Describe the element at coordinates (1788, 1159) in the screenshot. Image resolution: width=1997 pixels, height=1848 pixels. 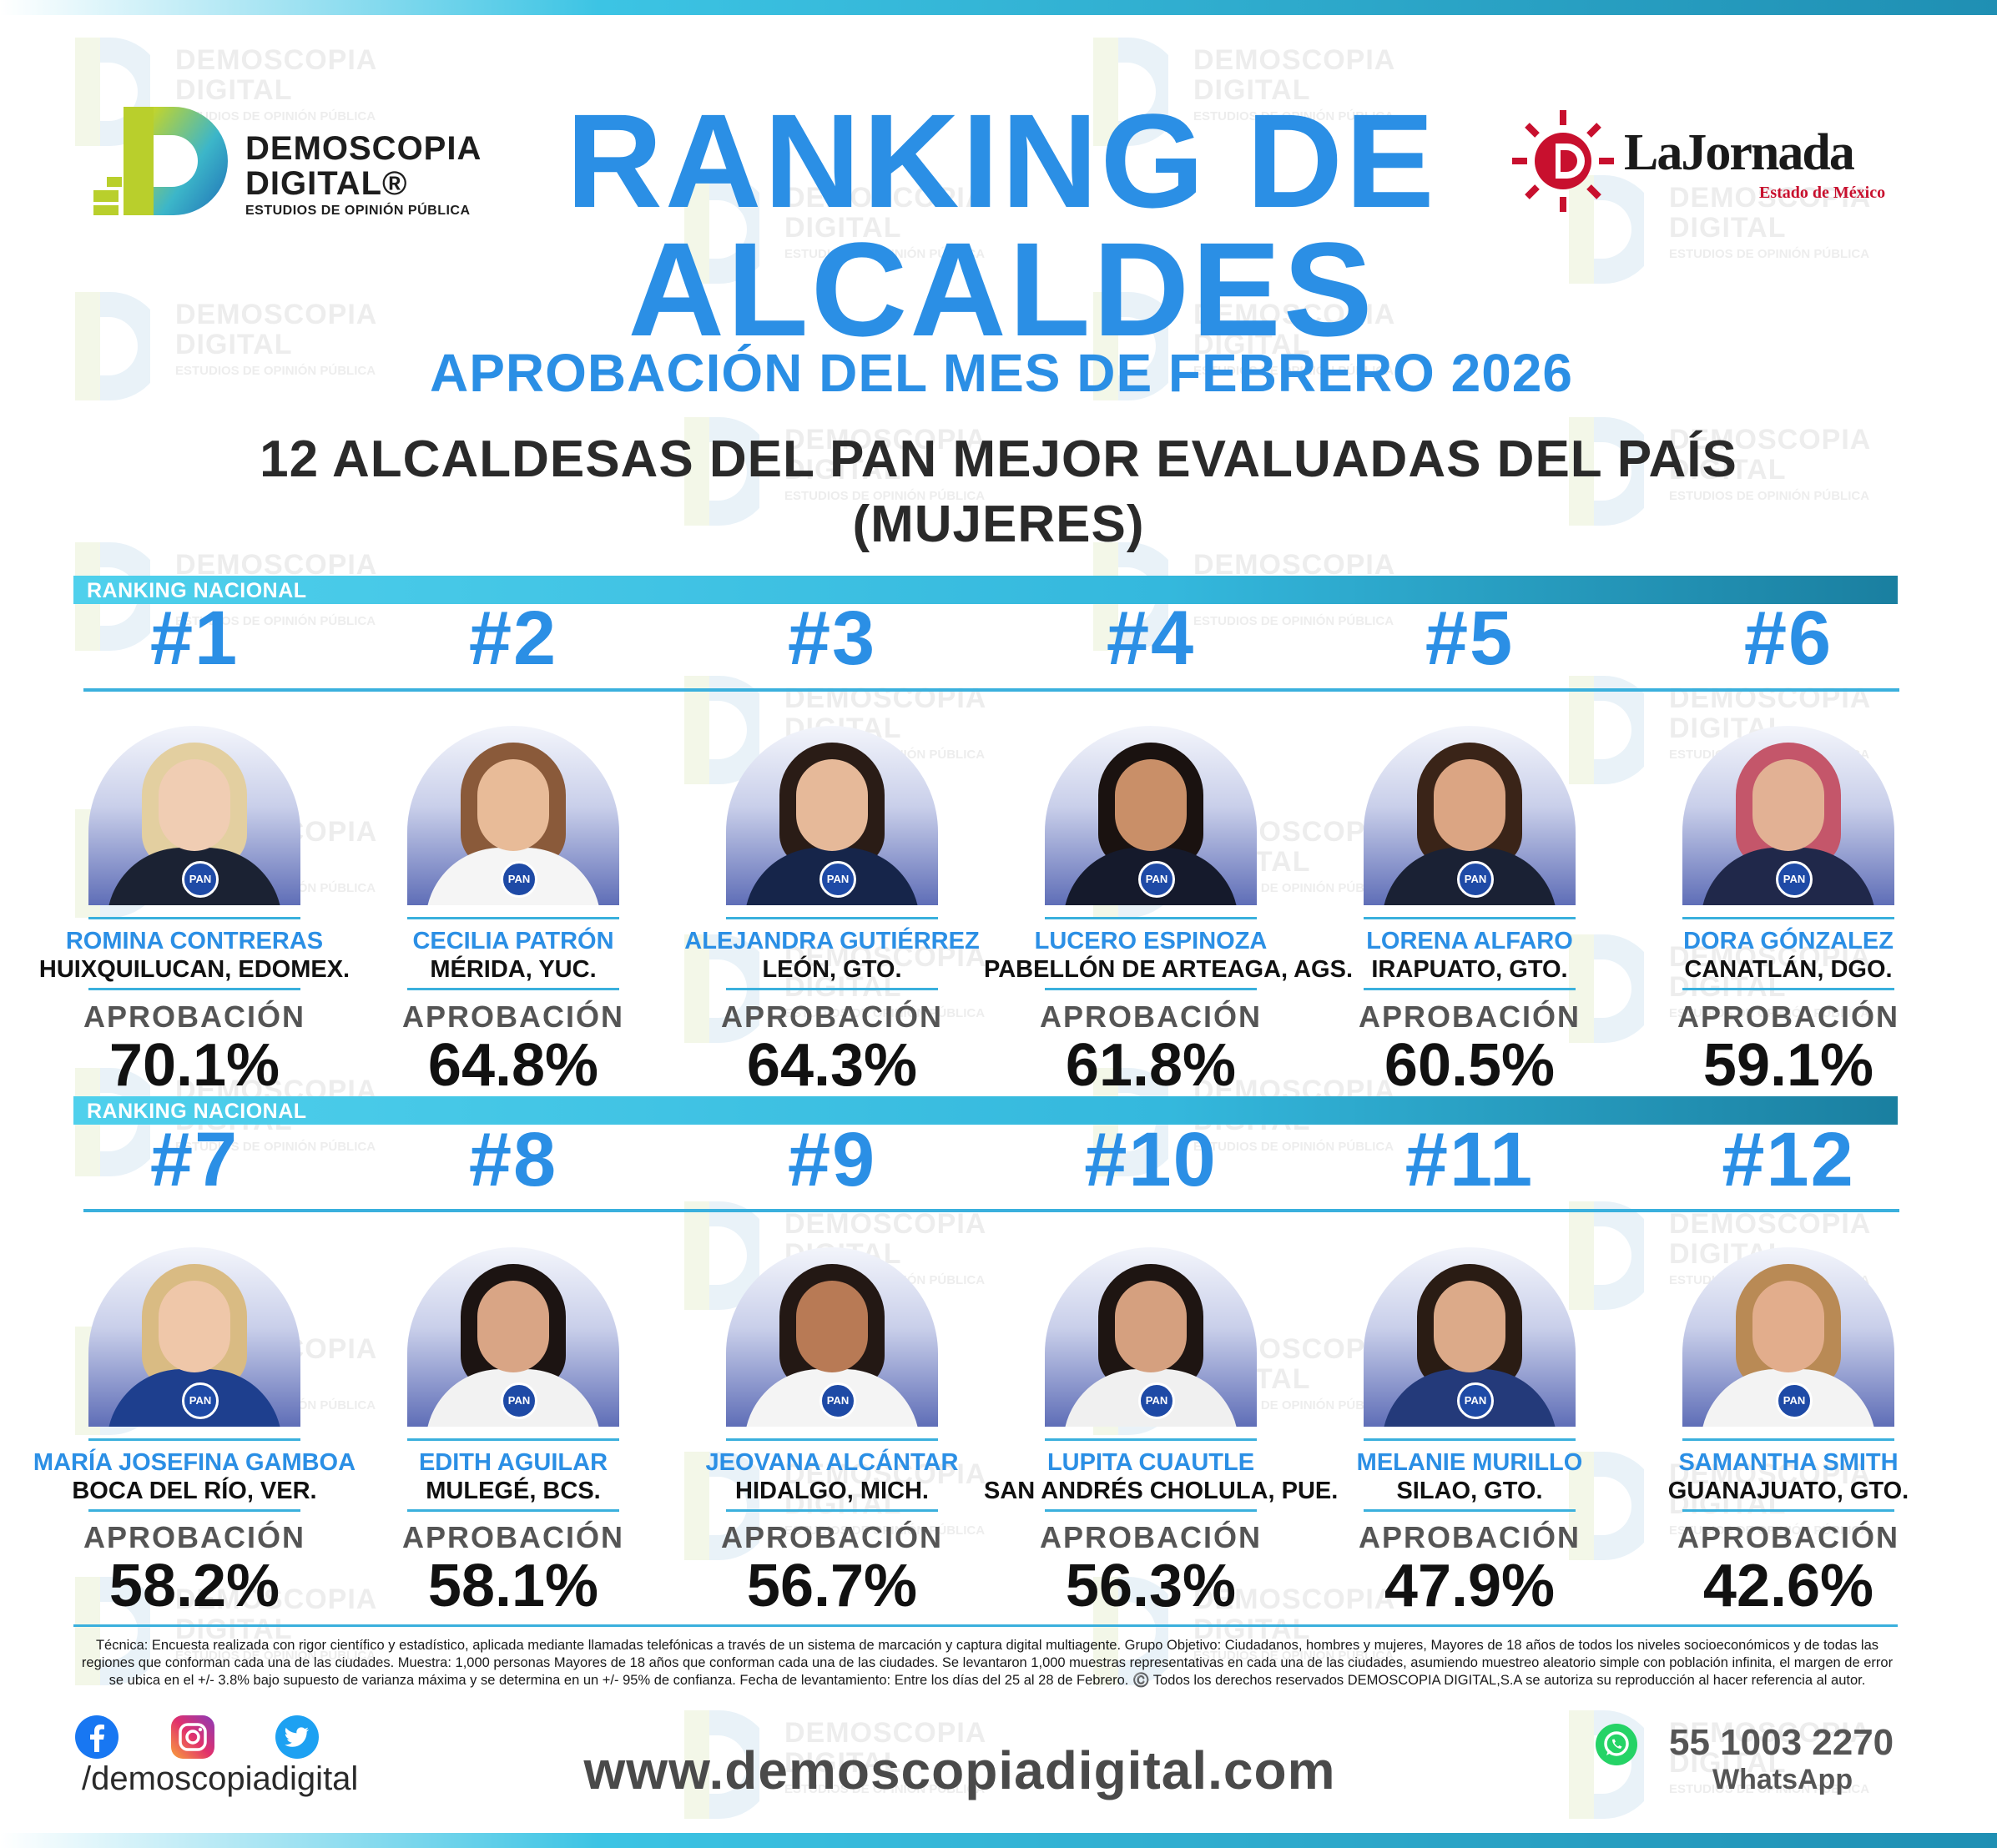
I see `rank-number: #12` at that location.